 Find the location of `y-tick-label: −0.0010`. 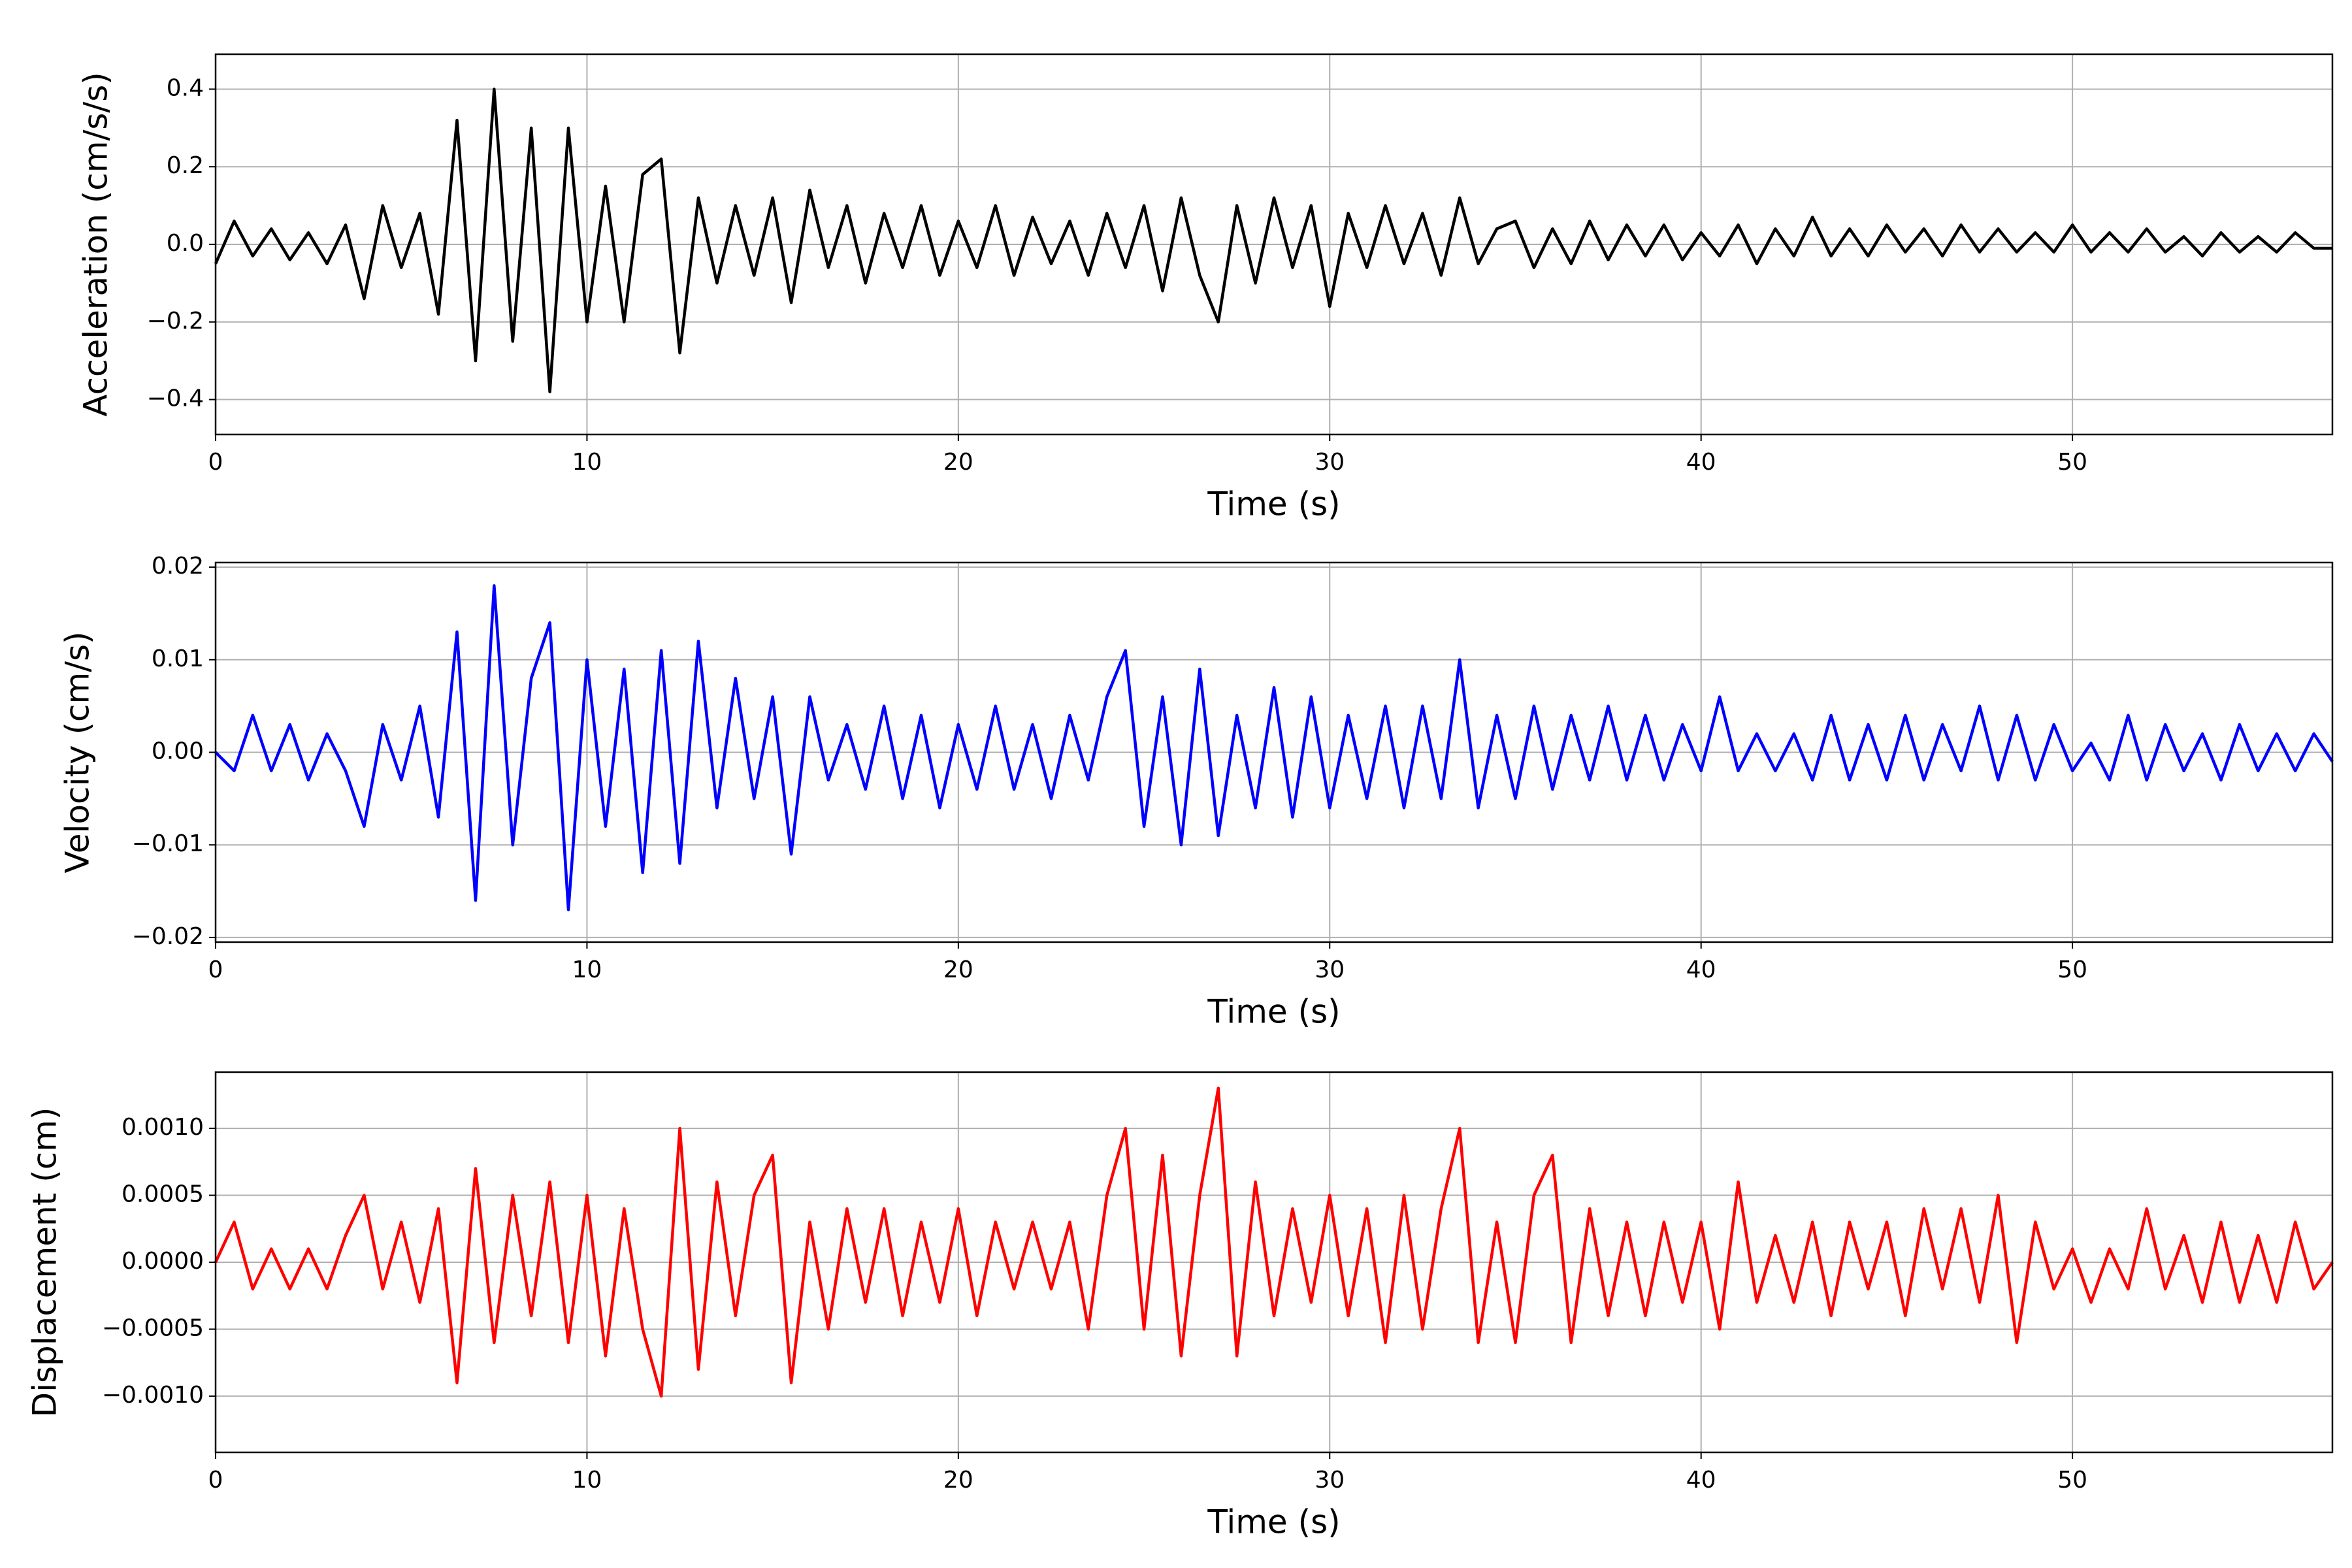

y-tick-label: −0.0010 is located at coordinates (153, 1395).